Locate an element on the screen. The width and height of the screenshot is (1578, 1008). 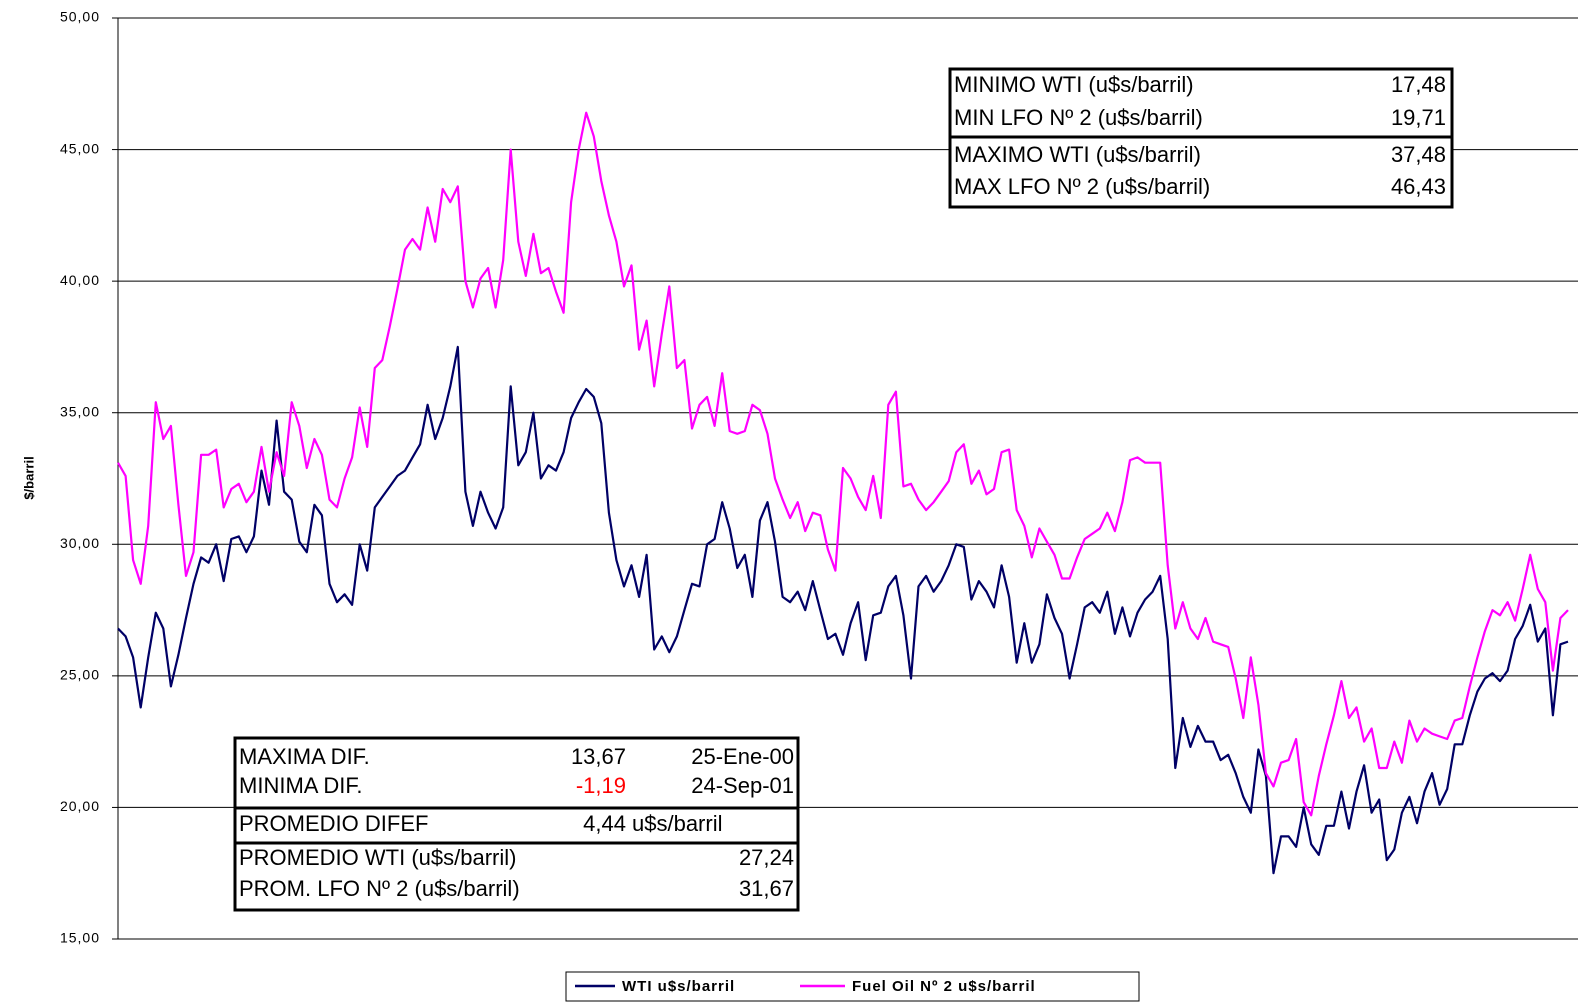
ann-label: MAX LFO Nº 2 (u$s/barril) is located at coordinates (1082, 186).